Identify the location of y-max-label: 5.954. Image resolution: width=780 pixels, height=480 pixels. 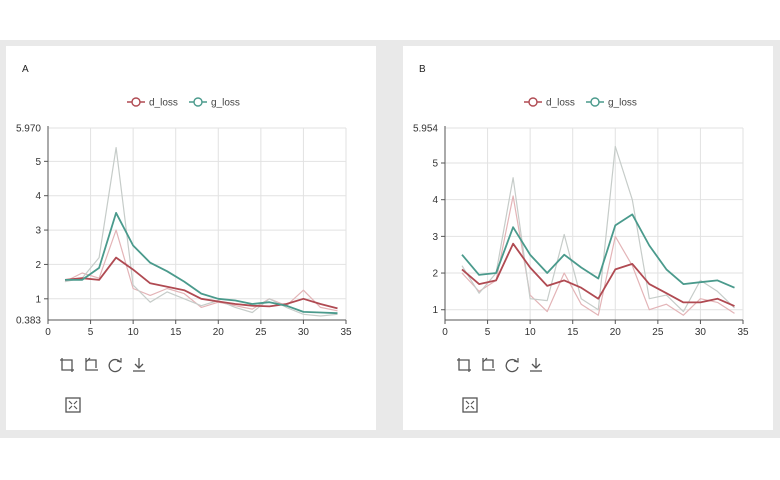
(425, 129).